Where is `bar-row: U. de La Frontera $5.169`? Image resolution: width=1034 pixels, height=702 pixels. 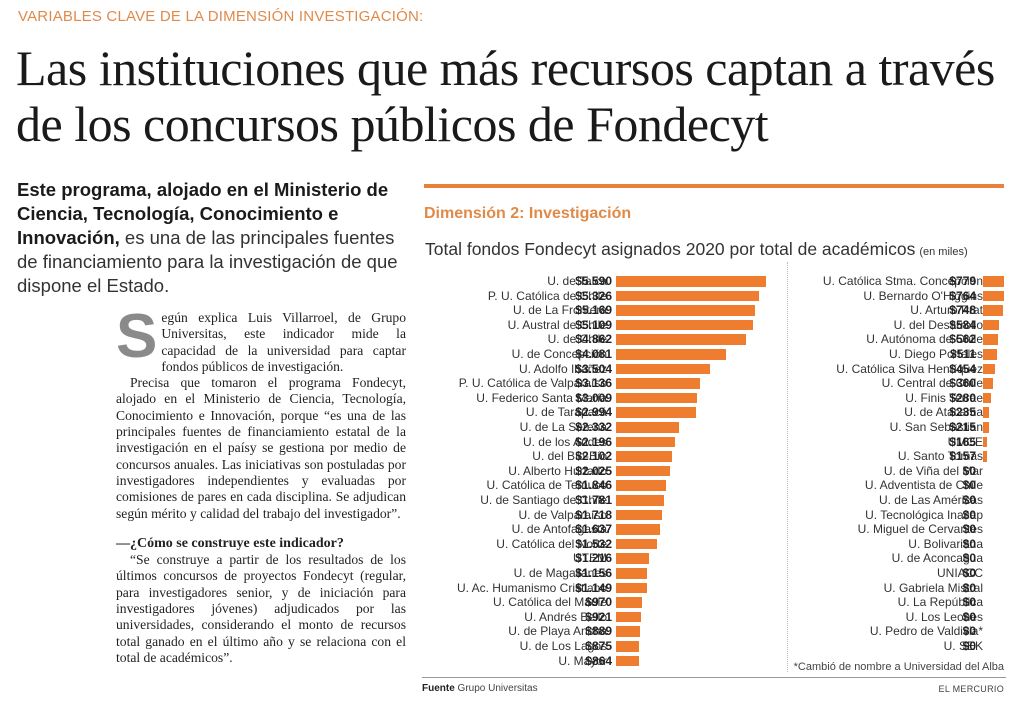
bar-row: U. de La Frontera $5.169 is located at coordinates (727, 310).